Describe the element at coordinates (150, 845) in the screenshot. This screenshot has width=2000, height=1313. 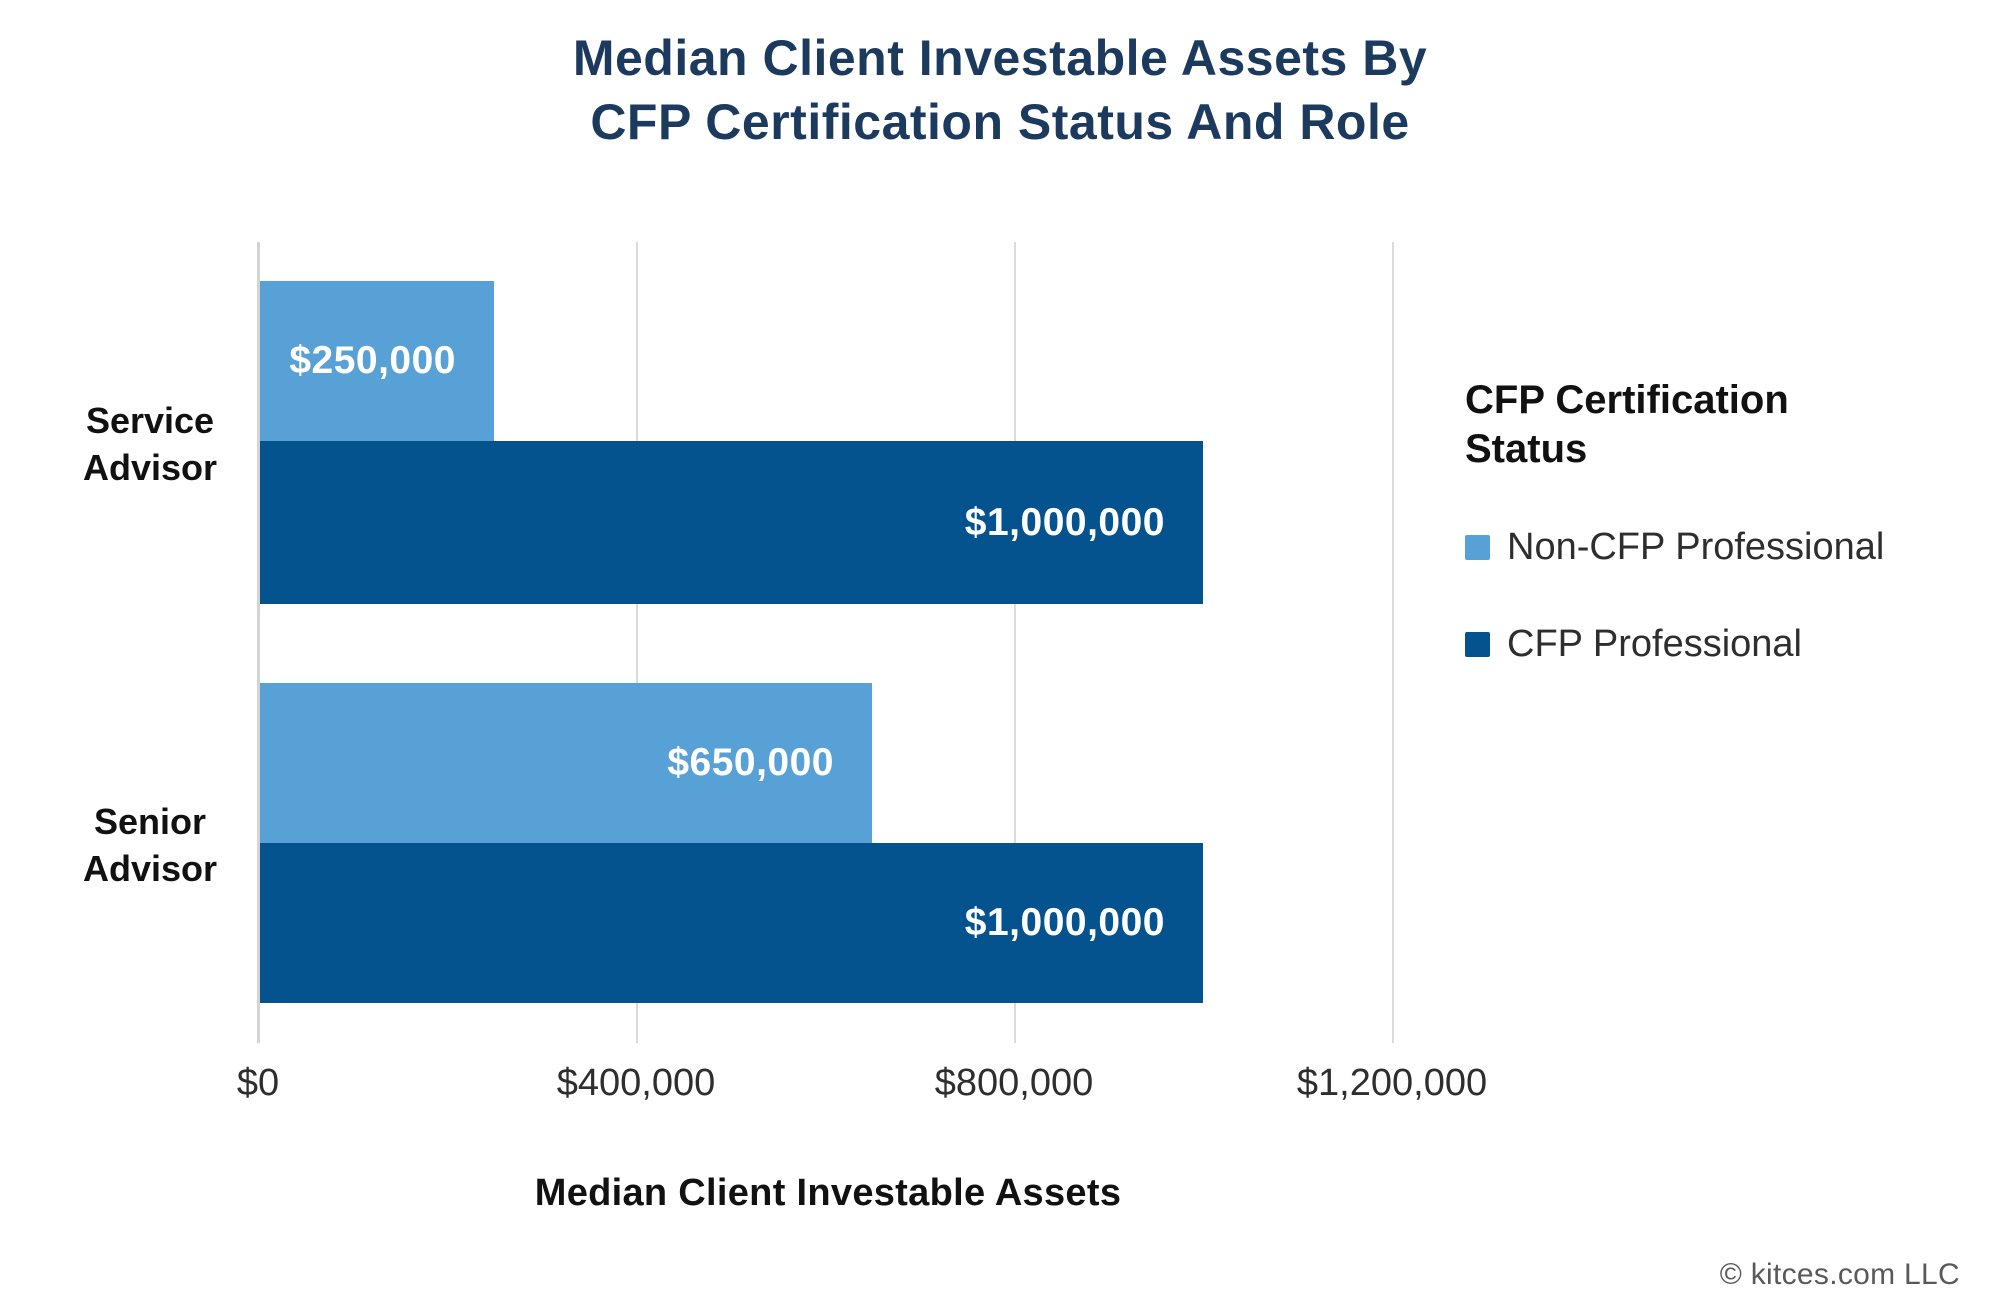
I see `category-label-senior-advisor: Senior Advisor` at that location.